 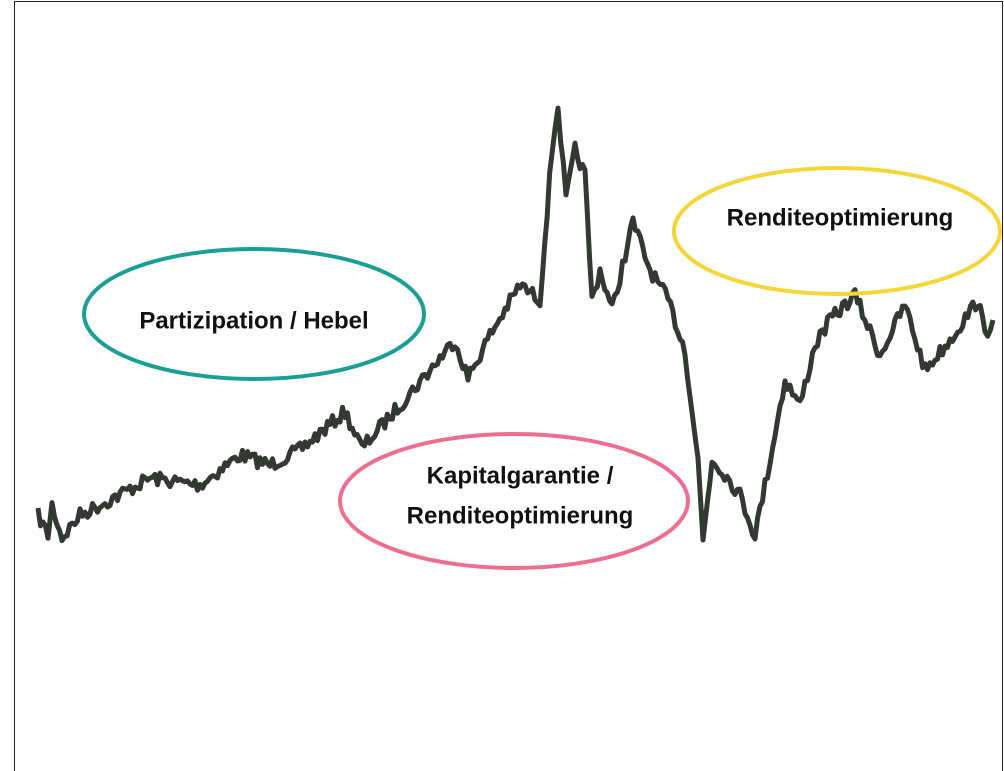 What do you see at coordinates (253, 320) in the screenshot?
I see `annotation-label: Partizipation / Hebel` at bounding box center [253, 320].